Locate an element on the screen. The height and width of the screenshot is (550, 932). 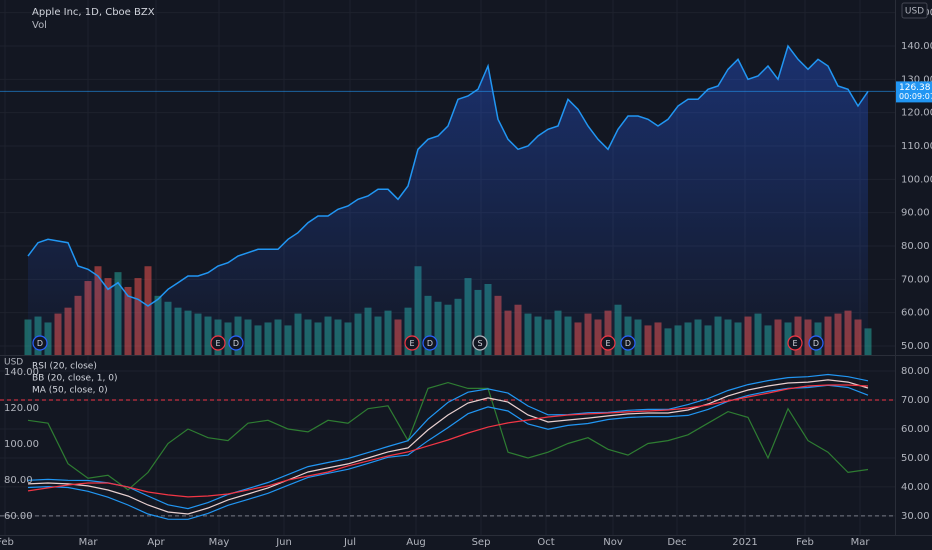
y-tick-label: 100.00 is located at coordinates (916, 179).